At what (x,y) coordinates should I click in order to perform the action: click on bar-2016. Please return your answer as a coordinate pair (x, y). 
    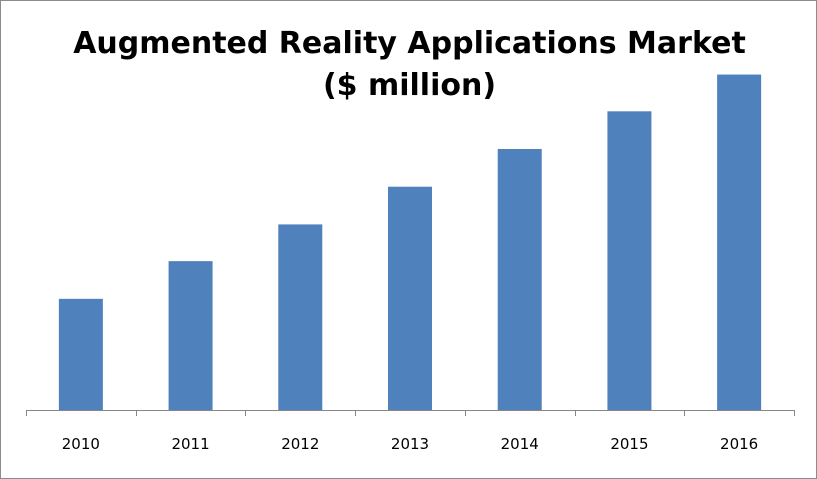
    Looking at the image, I should click on (739, 242).